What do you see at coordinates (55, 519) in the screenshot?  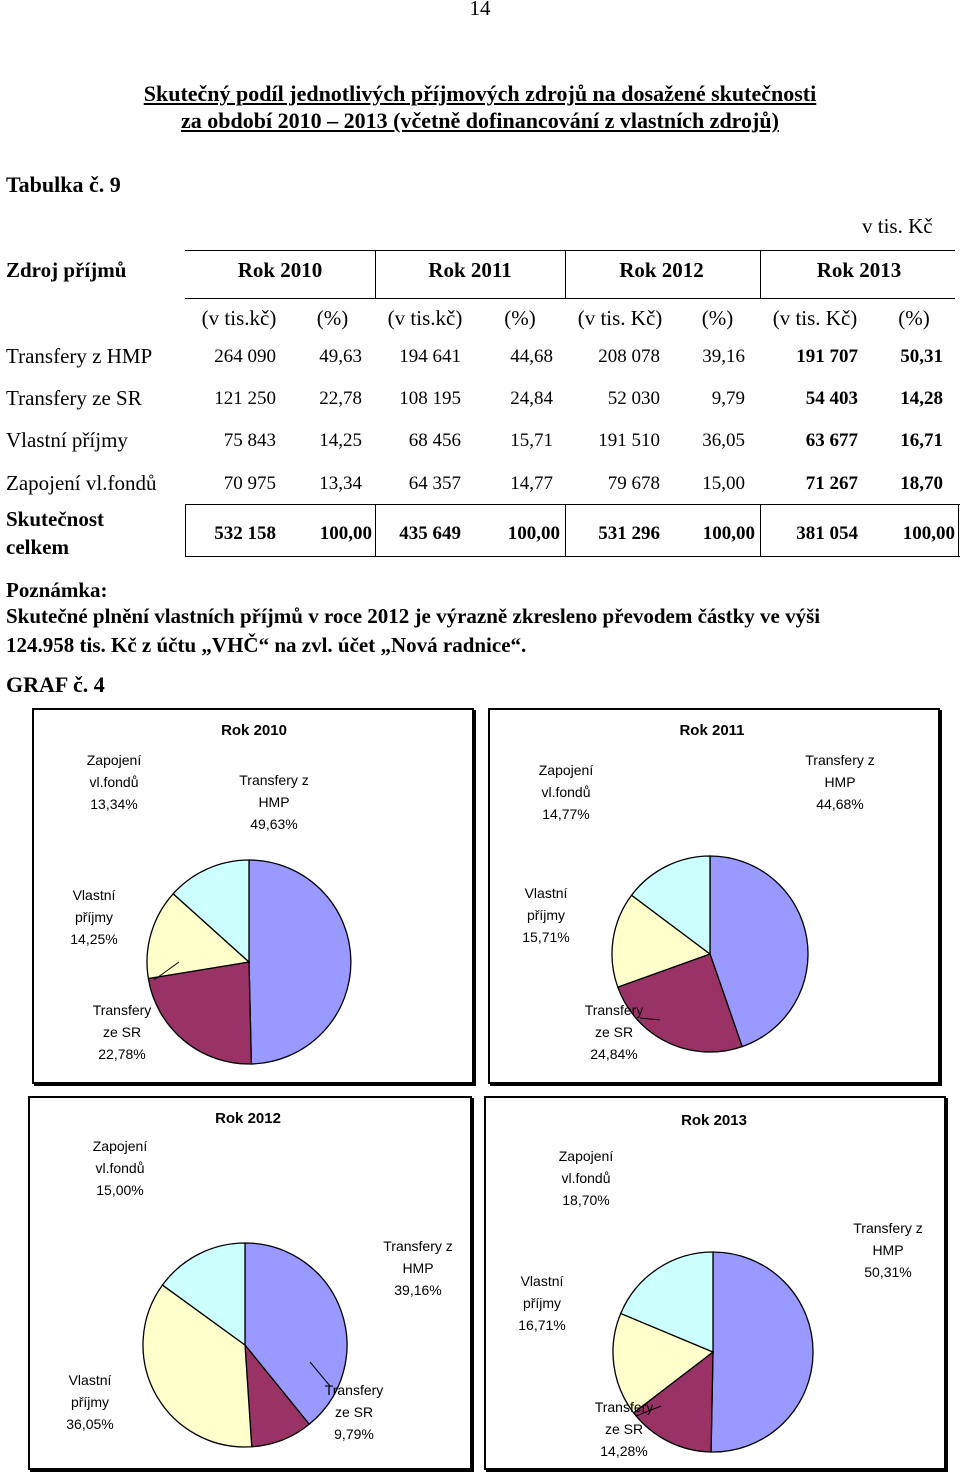 I see `total-label: Skutečnost` at bounding box center [55, 519].